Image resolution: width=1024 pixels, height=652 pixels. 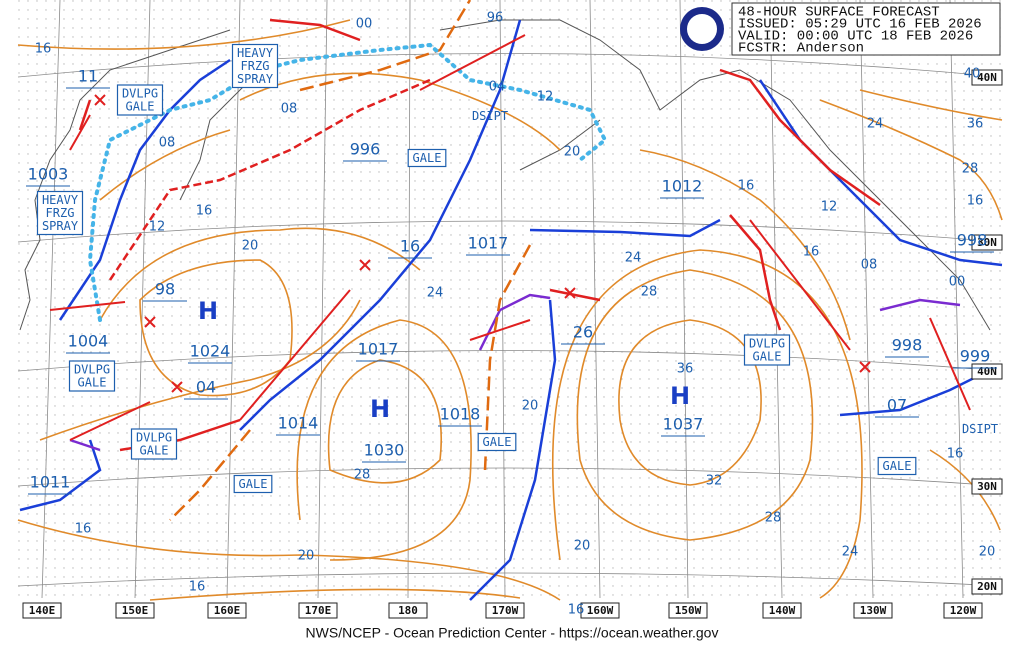 I want to click on isobar-label: 00, so click(x=957, y=282).